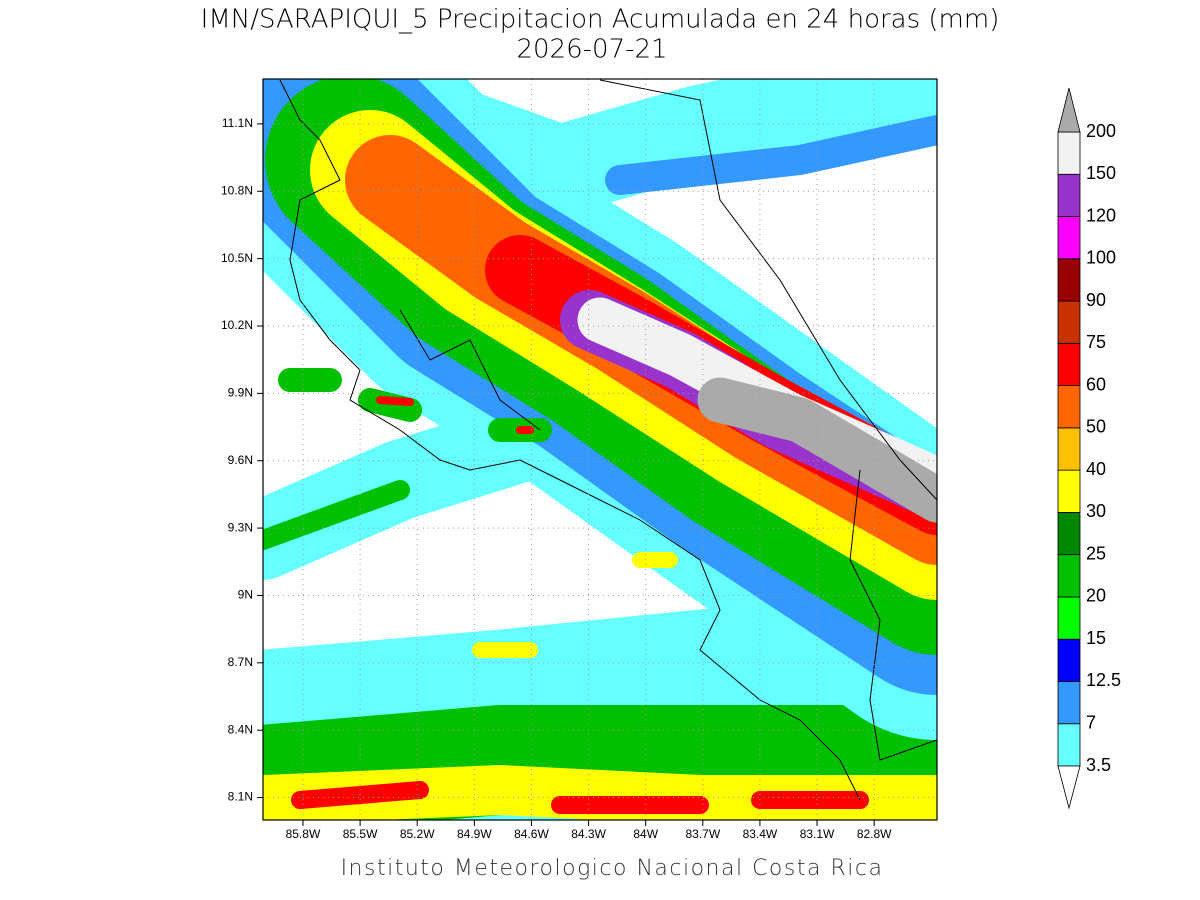 Image resolution: width=1200 pixels, height=900 pixels. I want to click on colorbar-over, so click(1069, 110).